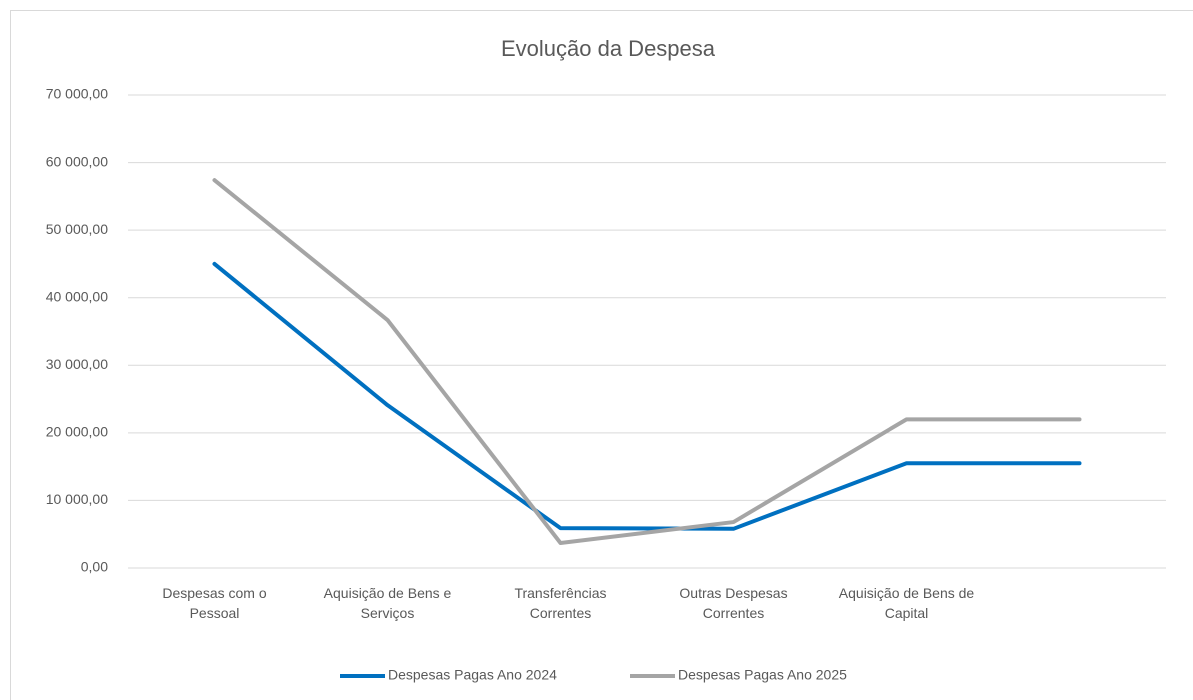 The height and width of the screenshot is (700, 1193). I want to click on x-tick-label: Transferências Correntes, so click(560, 603).